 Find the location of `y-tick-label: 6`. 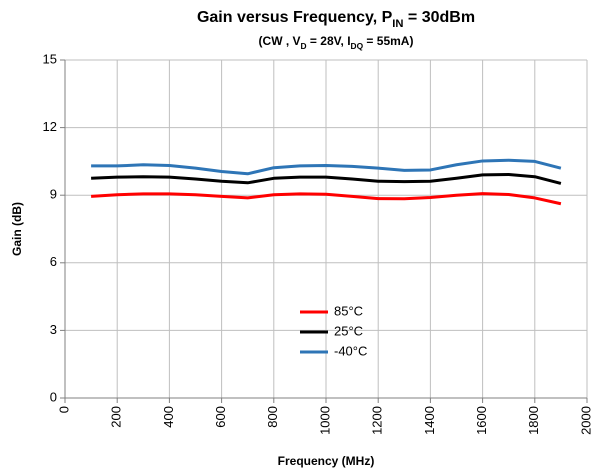

y-tick-label: 6 is located at coordinates (53, 261).